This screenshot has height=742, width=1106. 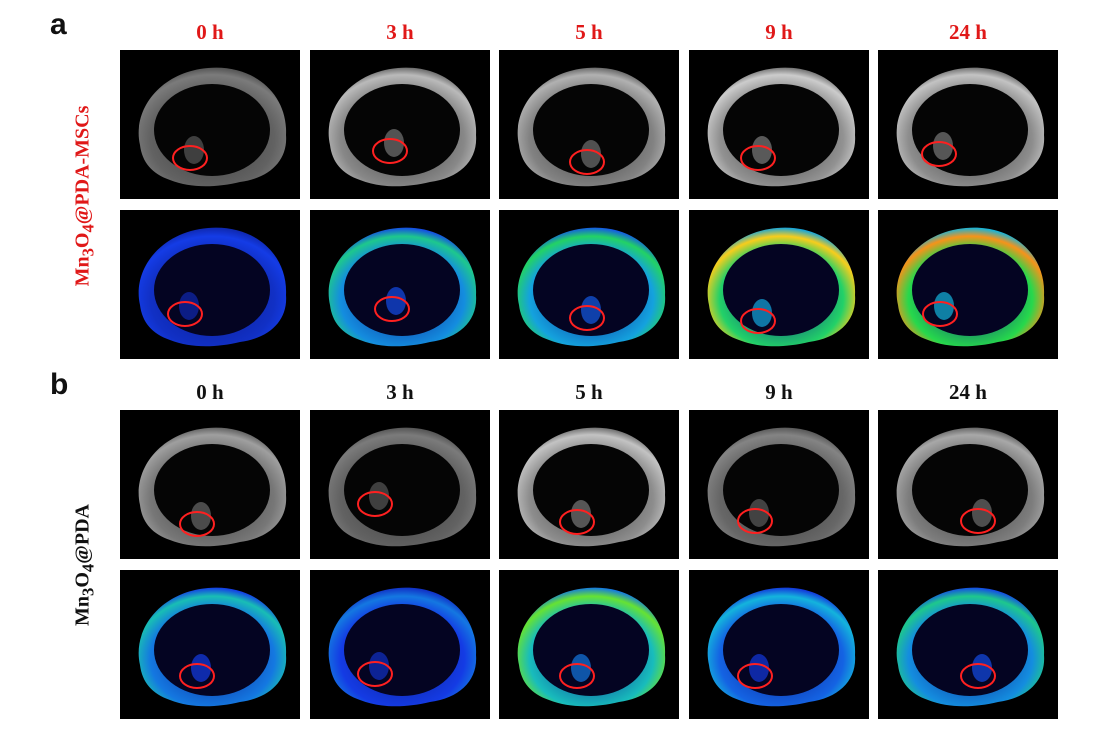 What do you see at coordinates (84, 196) in the screenshot?
I see `row-label-a: Mn3O4@PDA-MSCs` at bounding box center [84, 196].